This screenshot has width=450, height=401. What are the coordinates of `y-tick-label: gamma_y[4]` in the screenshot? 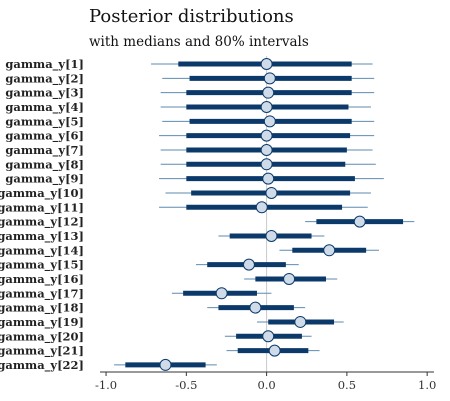 It's located at (44, 107).